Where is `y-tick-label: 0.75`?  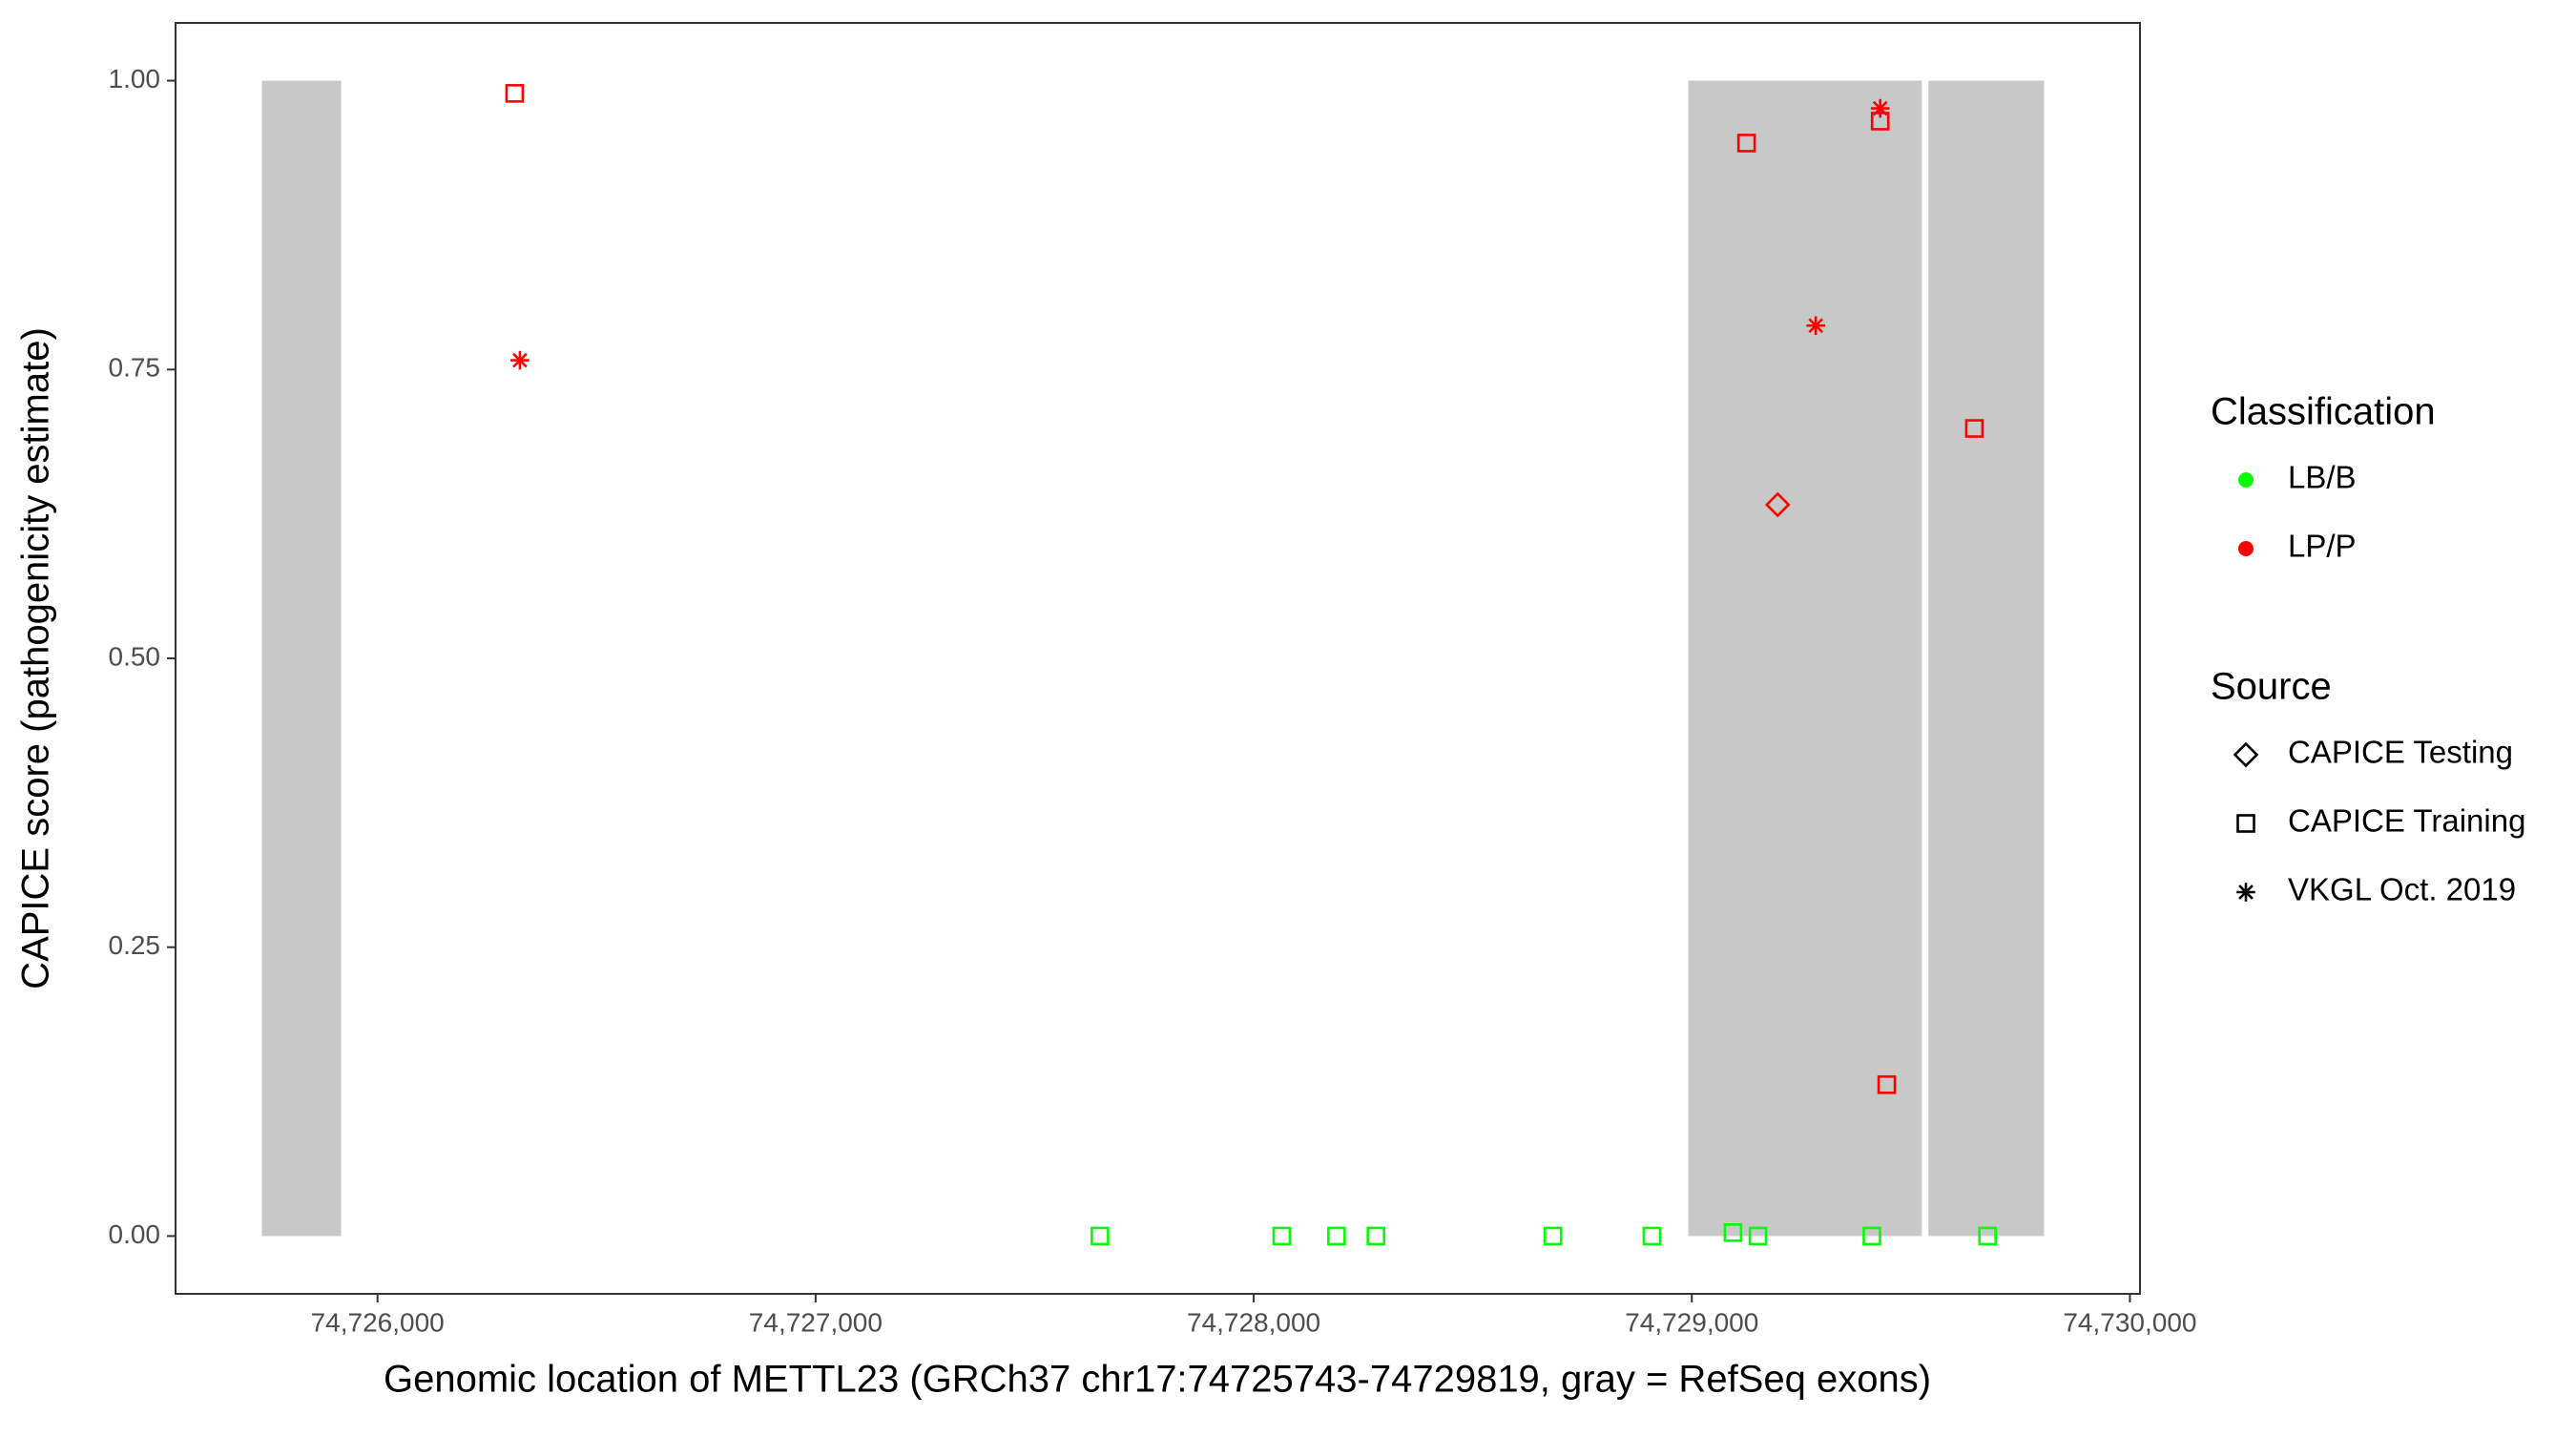
y-tick-label: 0.75 is located at coordinates (135, 368).